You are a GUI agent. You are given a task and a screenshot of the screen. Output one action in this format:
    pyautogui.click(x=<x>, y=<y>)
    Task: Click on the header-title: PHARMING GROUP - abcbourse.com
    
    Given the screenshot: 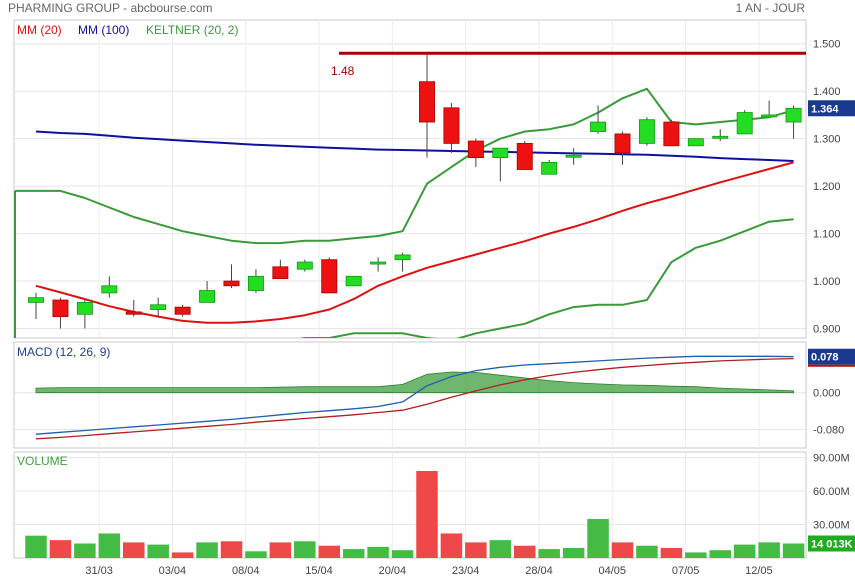 What is the action you would take?
    pyautogui.click(x=110, y=8)
    